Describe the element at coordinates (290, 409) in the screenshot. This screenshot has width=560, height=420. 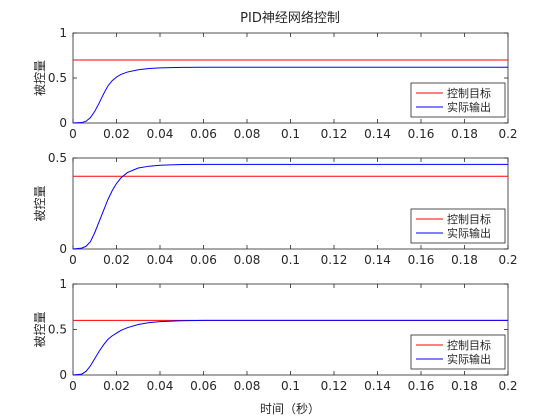
I see `x-axis-label: 时间（秒）` at that location.